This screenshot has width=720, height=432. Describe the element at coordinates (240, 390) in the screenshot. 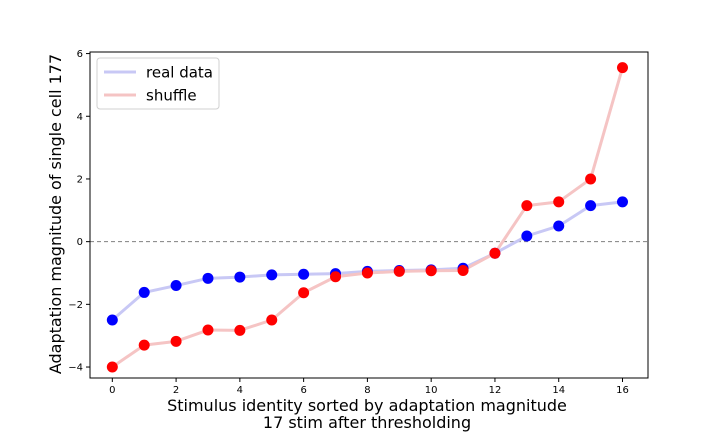

I see `x-tick-label: 4` at that location.